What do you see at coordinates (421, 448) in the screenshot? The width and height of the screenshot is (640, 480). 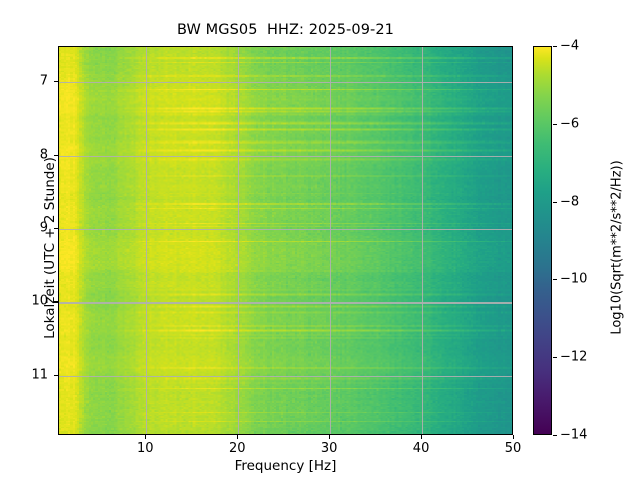 I see `x-tick-label: 40` at bounding box center [421, 448].